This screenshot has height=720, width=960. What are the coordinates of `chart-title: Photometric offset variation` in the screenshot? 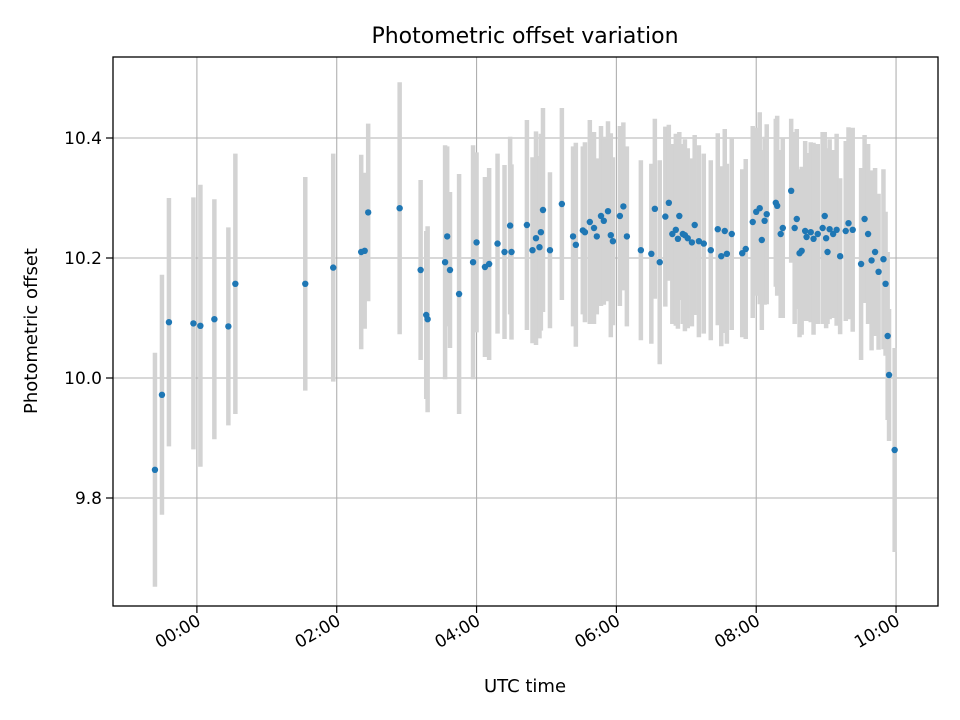 It's located at (524, 36).